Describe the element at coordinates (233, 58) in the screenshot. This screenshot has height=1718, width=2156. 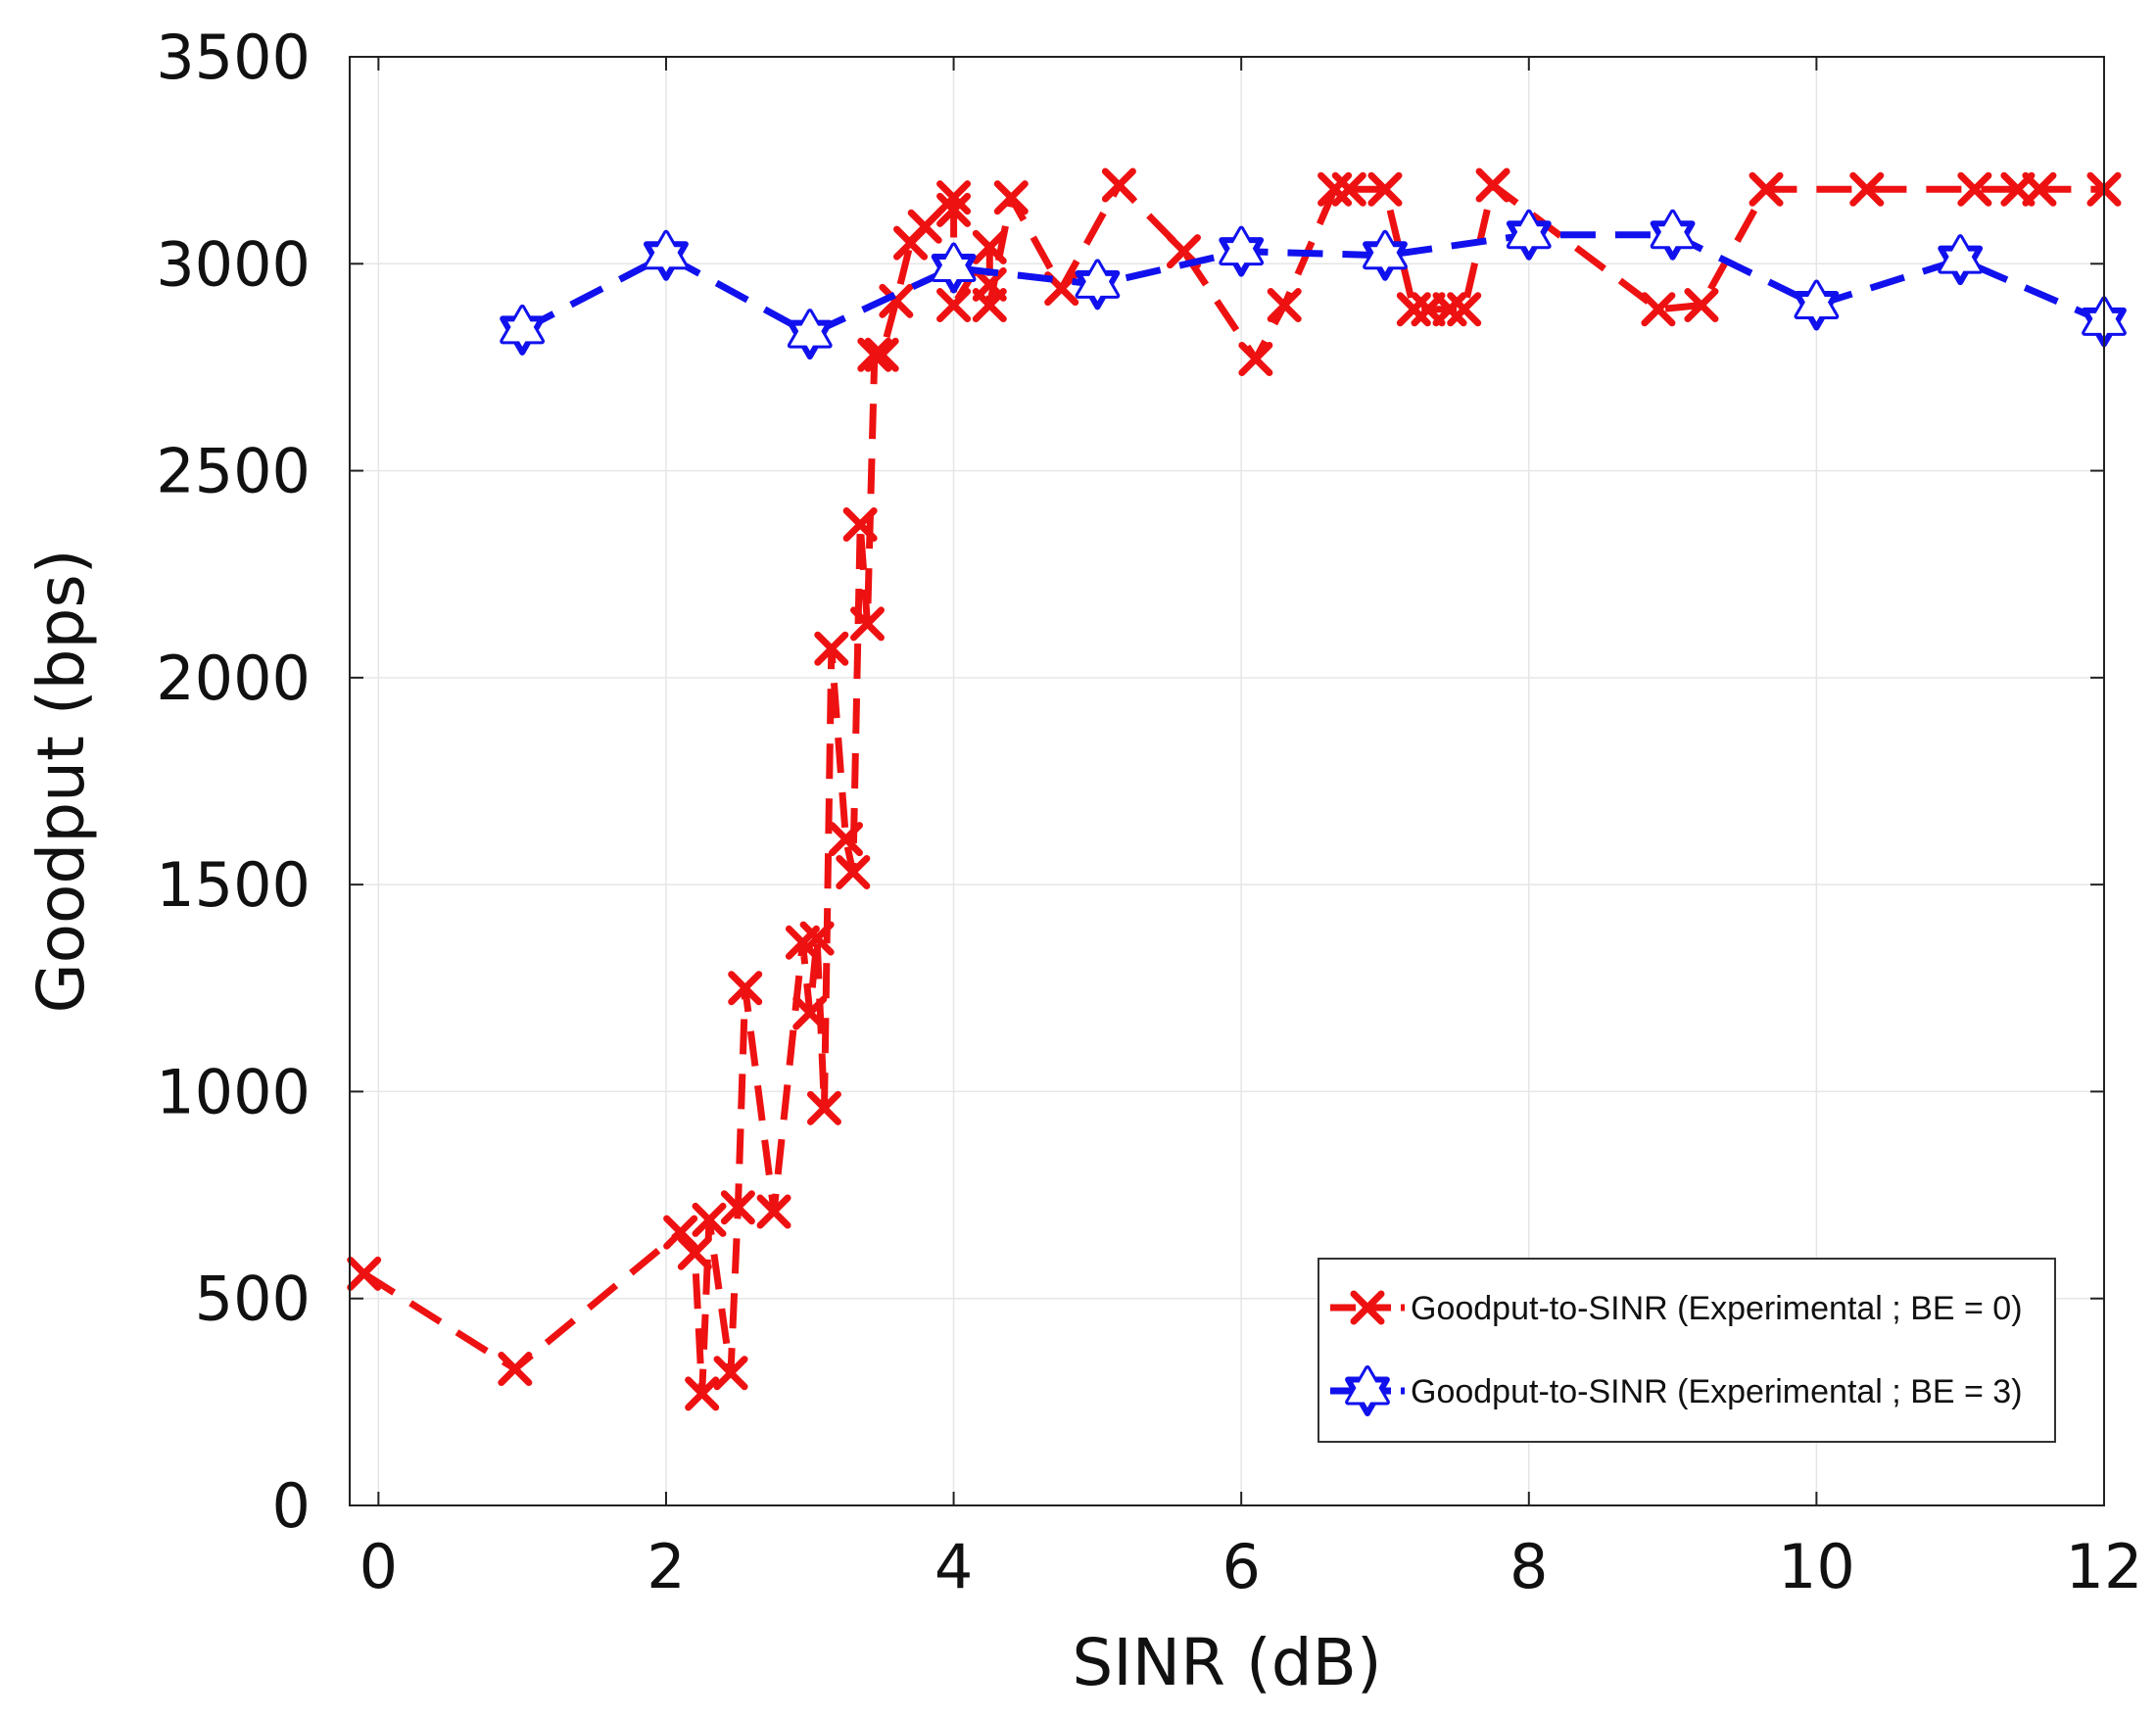
I see `y-tick-label: 3500` at that location.